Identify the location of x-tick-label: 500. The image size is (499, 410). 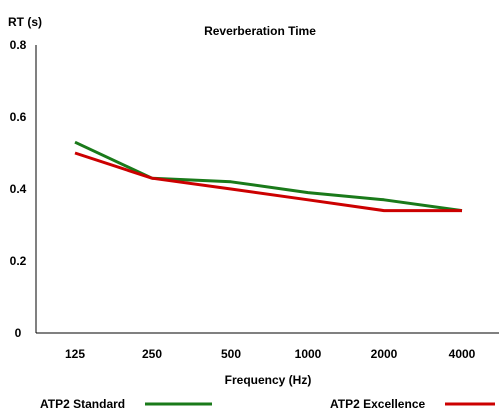
(231, 354).